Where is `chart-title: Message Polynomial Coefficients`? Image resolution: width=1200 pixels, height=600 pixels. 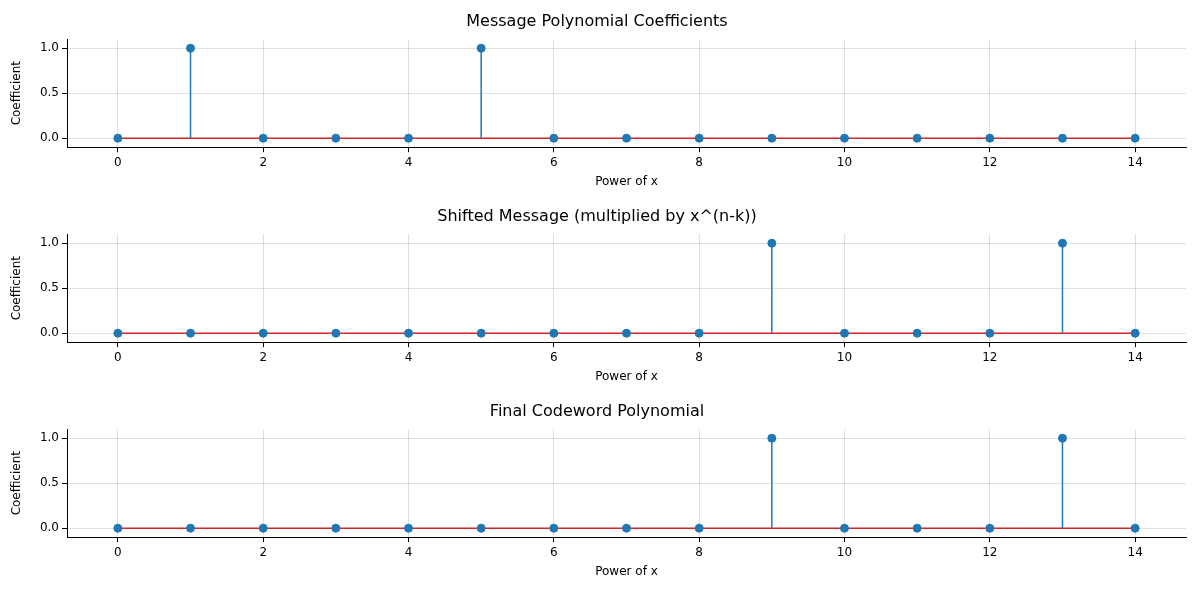 chart-title: Message Polynomial Coefficients is located at coordinates (597, 20).